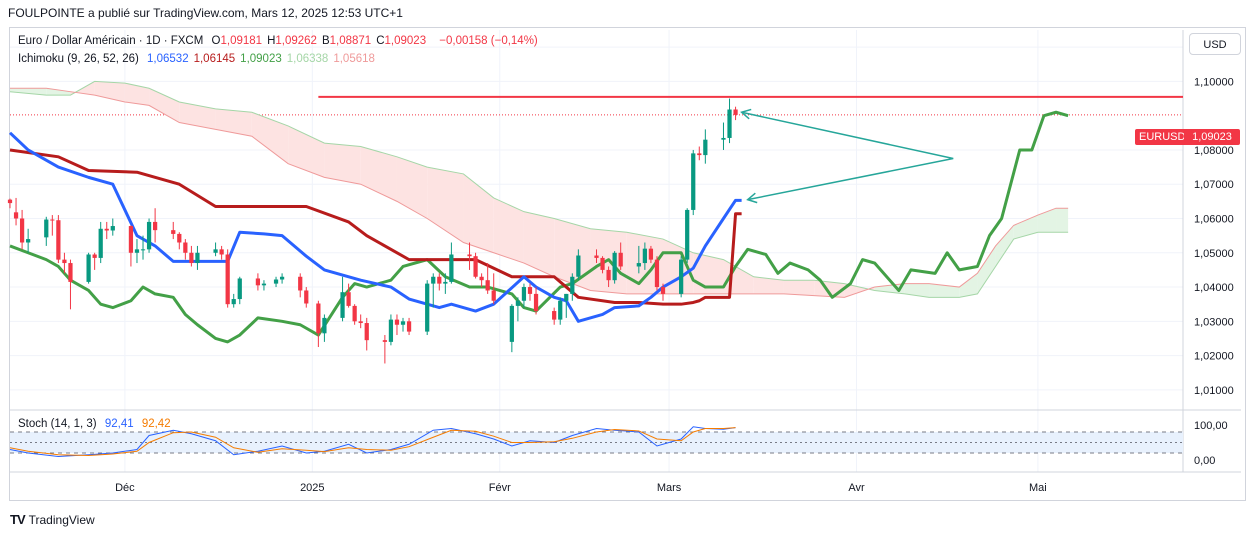  Describe the element at coordinates (1204, 461) in the screenshot. I see `stoch-tick-label: 0,00` at that location.